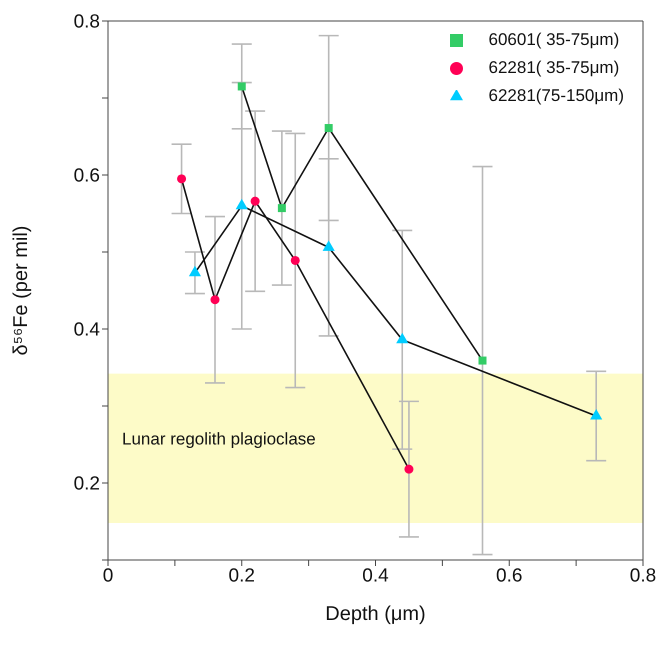  What do you see at coordinates (241, 575) in the screenshot?
I see `x-tick-label: 0.2` at bounding box center [241, 575].